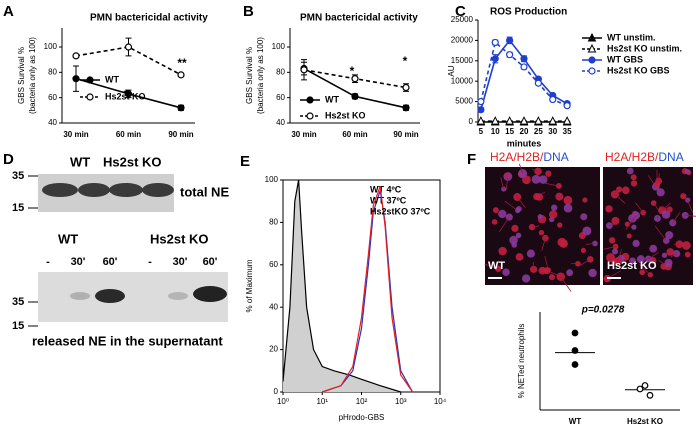 The image size is (696, 436). Describe the element at coordinates (590, 227) in the screenshot. I see `cells` at that location.